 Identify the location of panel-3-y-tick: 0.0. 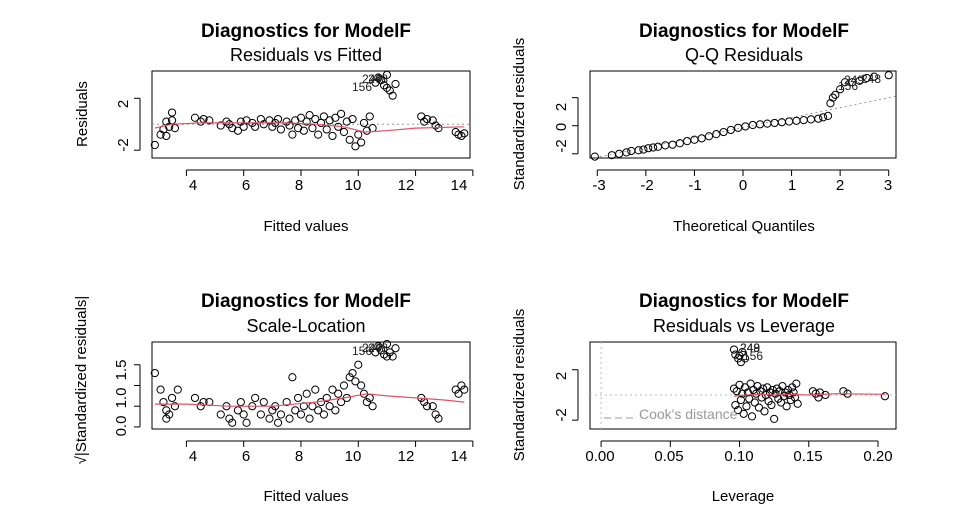
(121, 426).